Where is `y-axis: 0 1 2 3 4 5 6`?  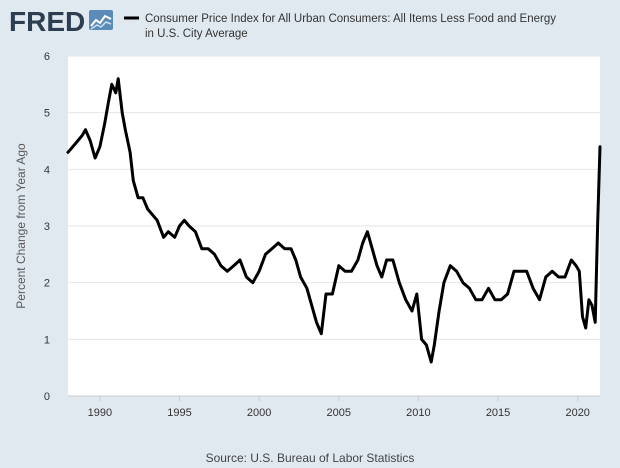
y-axis: 0 1 2 3 4 5 6 is located at coordinates (47, 227).